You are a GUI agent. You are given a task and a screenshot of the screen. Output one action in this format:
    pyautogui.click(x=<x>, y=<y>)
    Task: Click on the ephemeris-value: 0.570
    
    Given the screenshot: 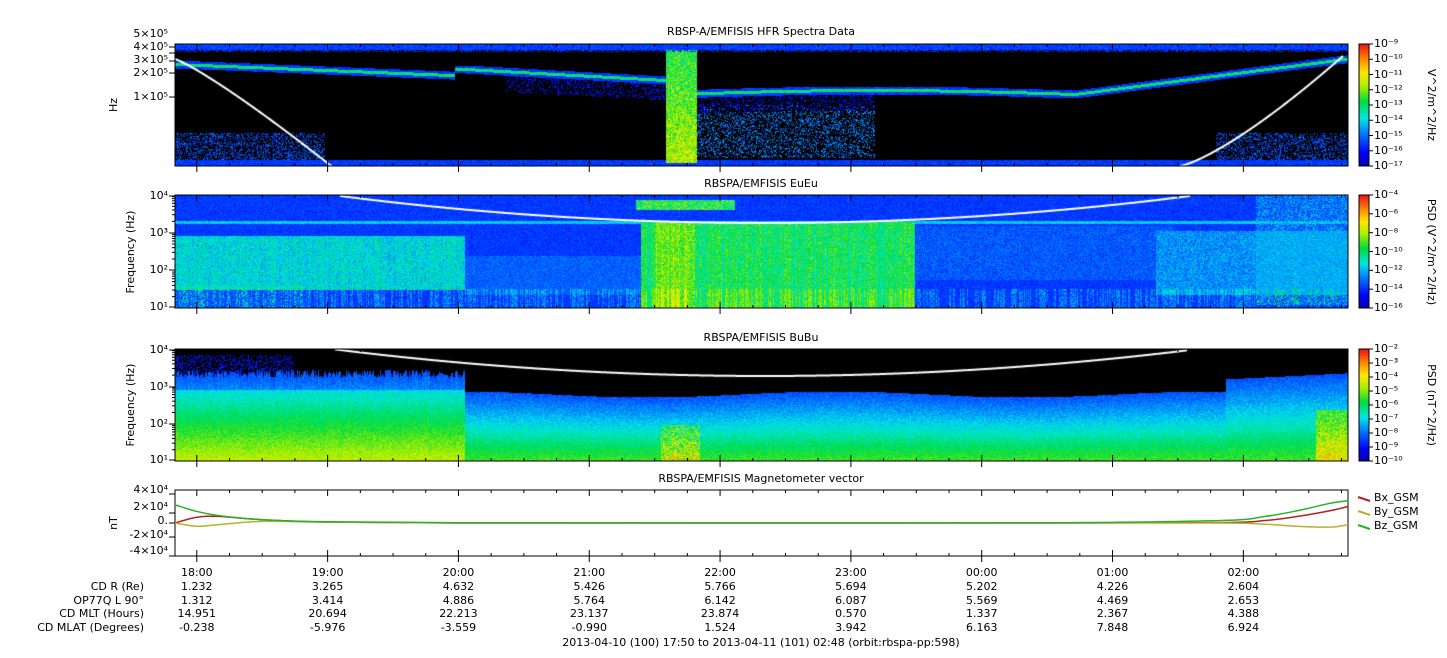 What is the action you would take?
    pyautogui.click(x=851, y=613)
    